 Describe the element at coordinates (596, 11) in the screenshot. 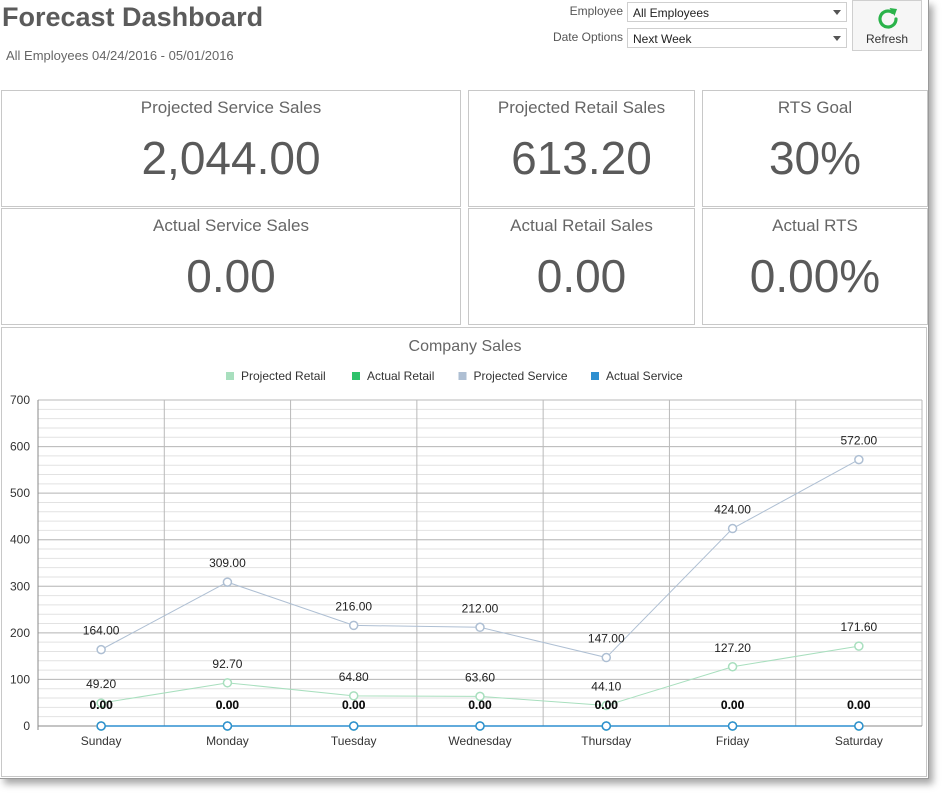

I see `employee-label: Employee` at that location.